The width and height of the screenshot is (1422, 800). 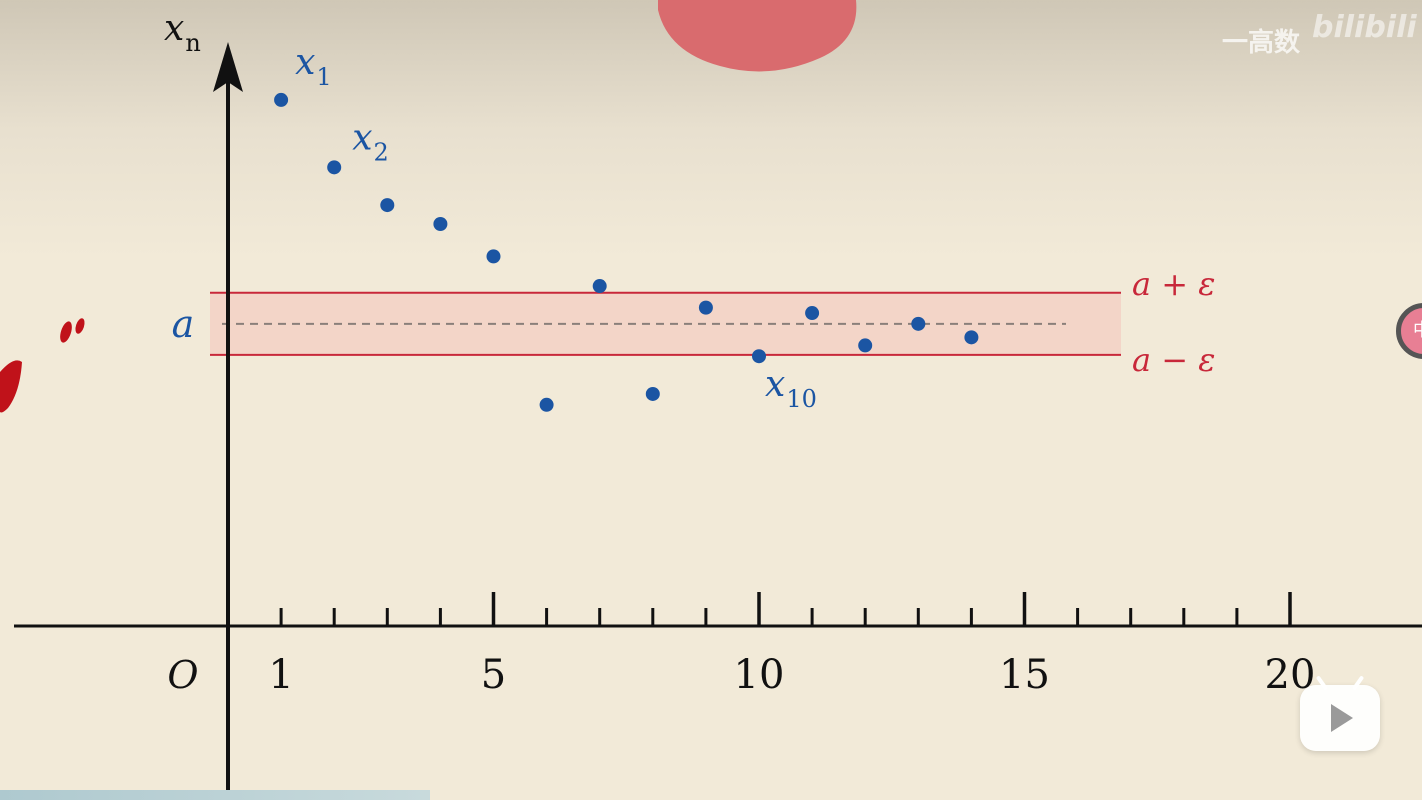 I want to click on bilibili-logo-icon: bilibili, so click(x=1364, y=27).